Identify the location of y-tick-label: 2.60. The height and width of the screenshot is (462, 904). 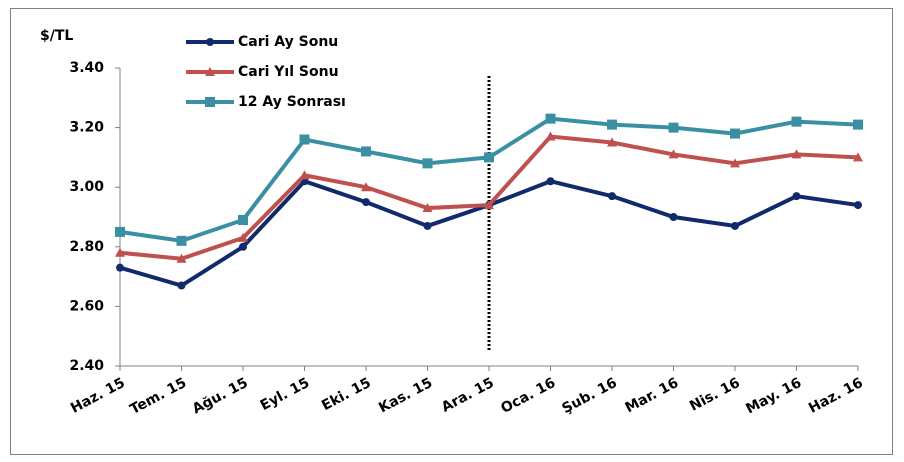
(86, 306).